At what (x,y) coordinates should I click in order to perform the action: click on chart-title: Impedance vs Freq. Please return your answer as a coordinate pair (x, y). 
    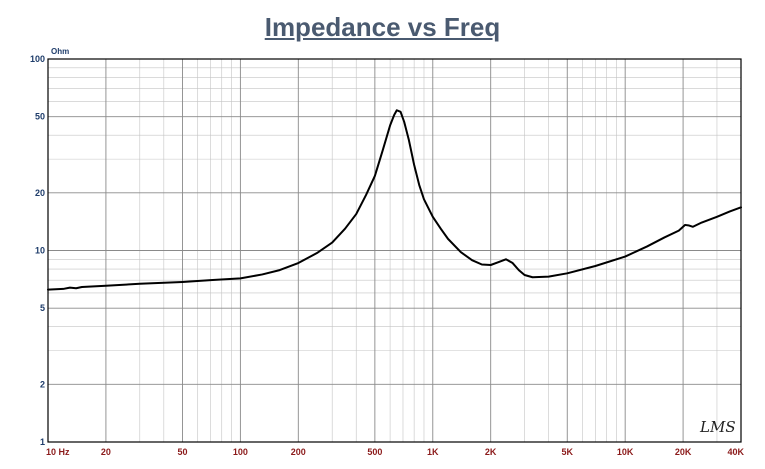
    Looking at the image, I should click on (382, 27).